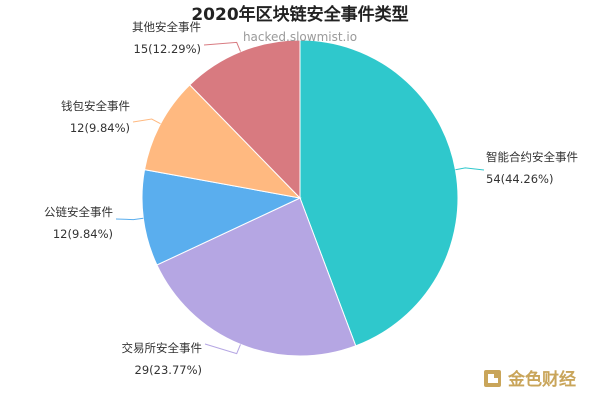 The height and width of the screenshot is (400, 600). I want to click on logo-text: 金色财经, so click(541, 379).